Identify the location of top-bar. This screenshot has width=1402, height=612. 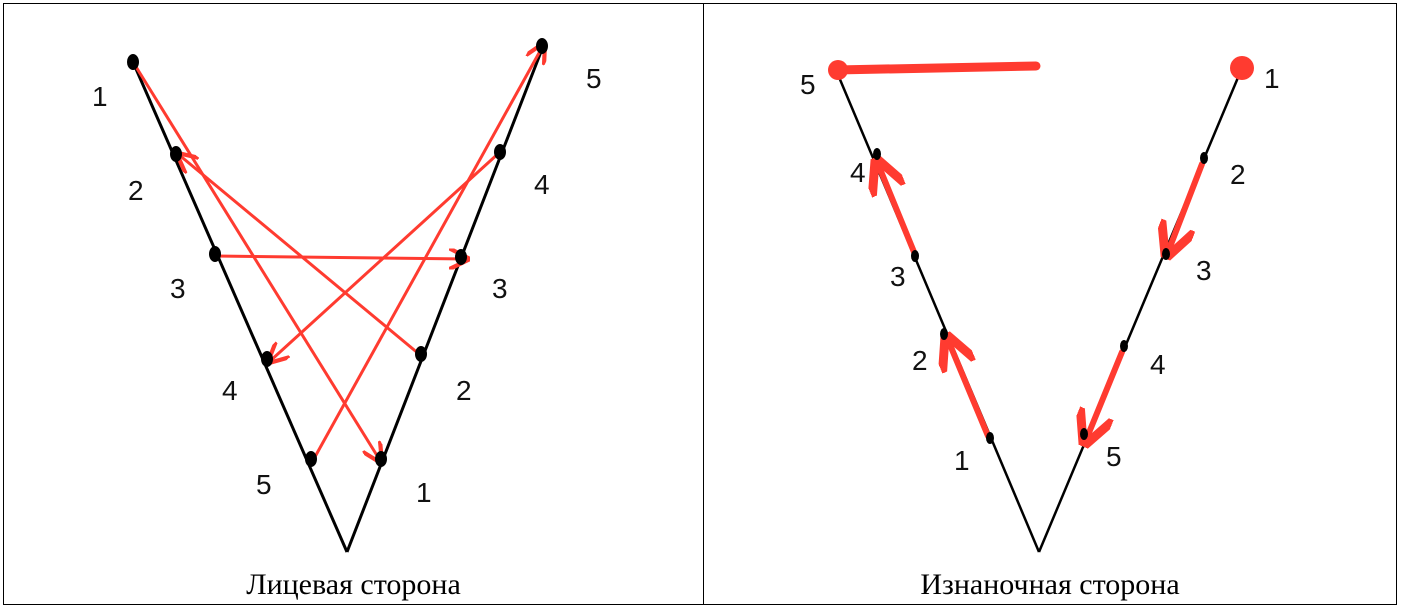
(936, 68).